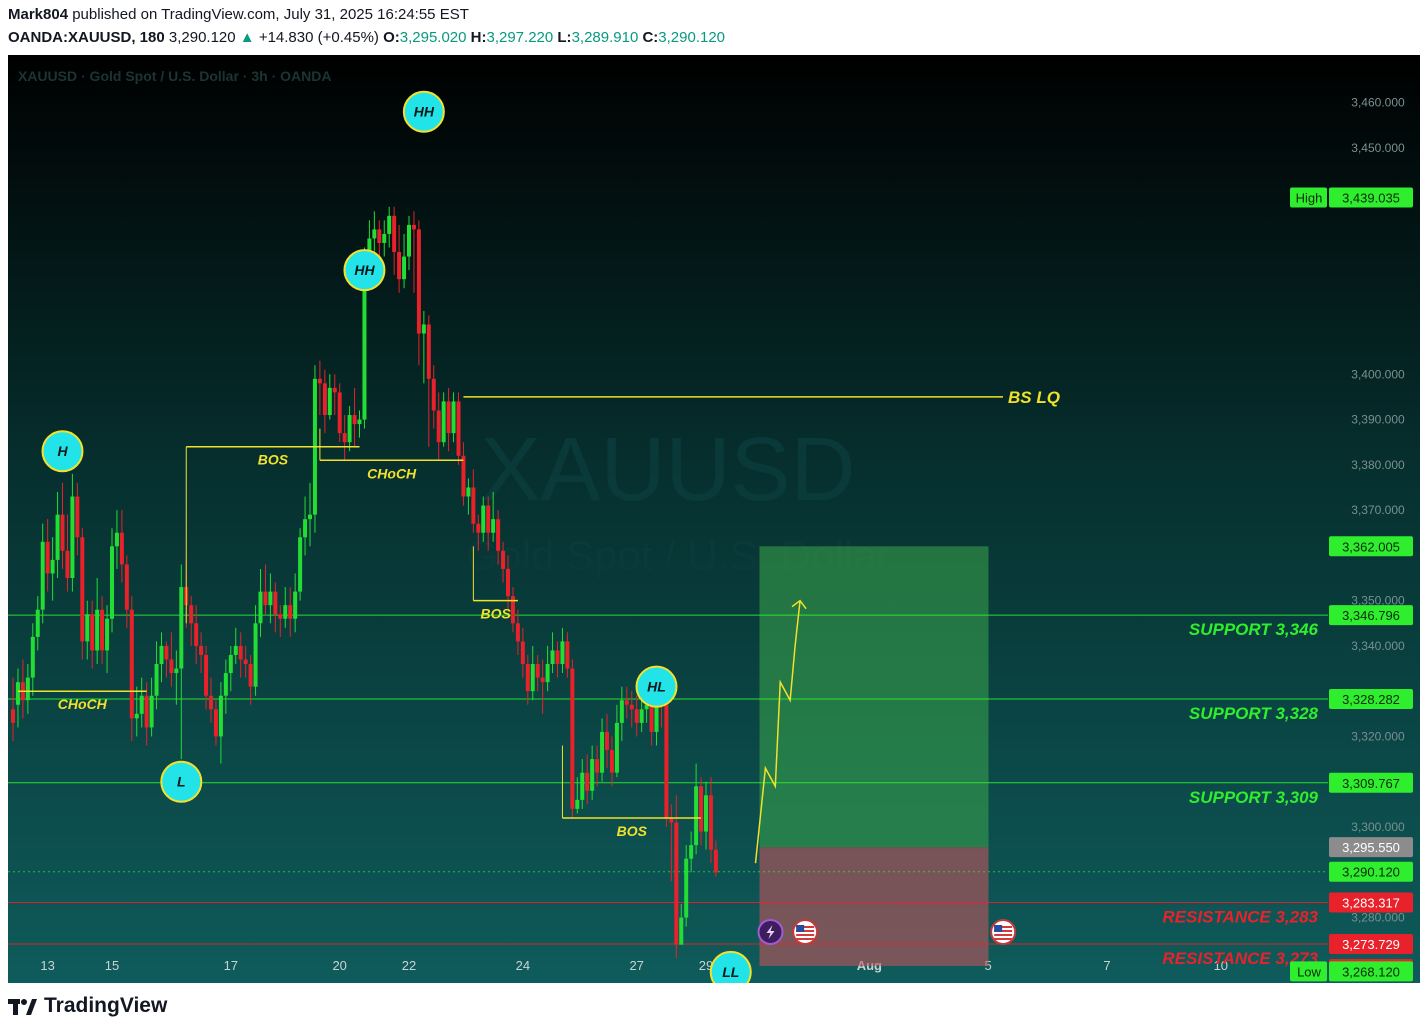  Describe the element at coordinates (38, 14) in the screenshot. I see `author-name: Mark804` at that location.